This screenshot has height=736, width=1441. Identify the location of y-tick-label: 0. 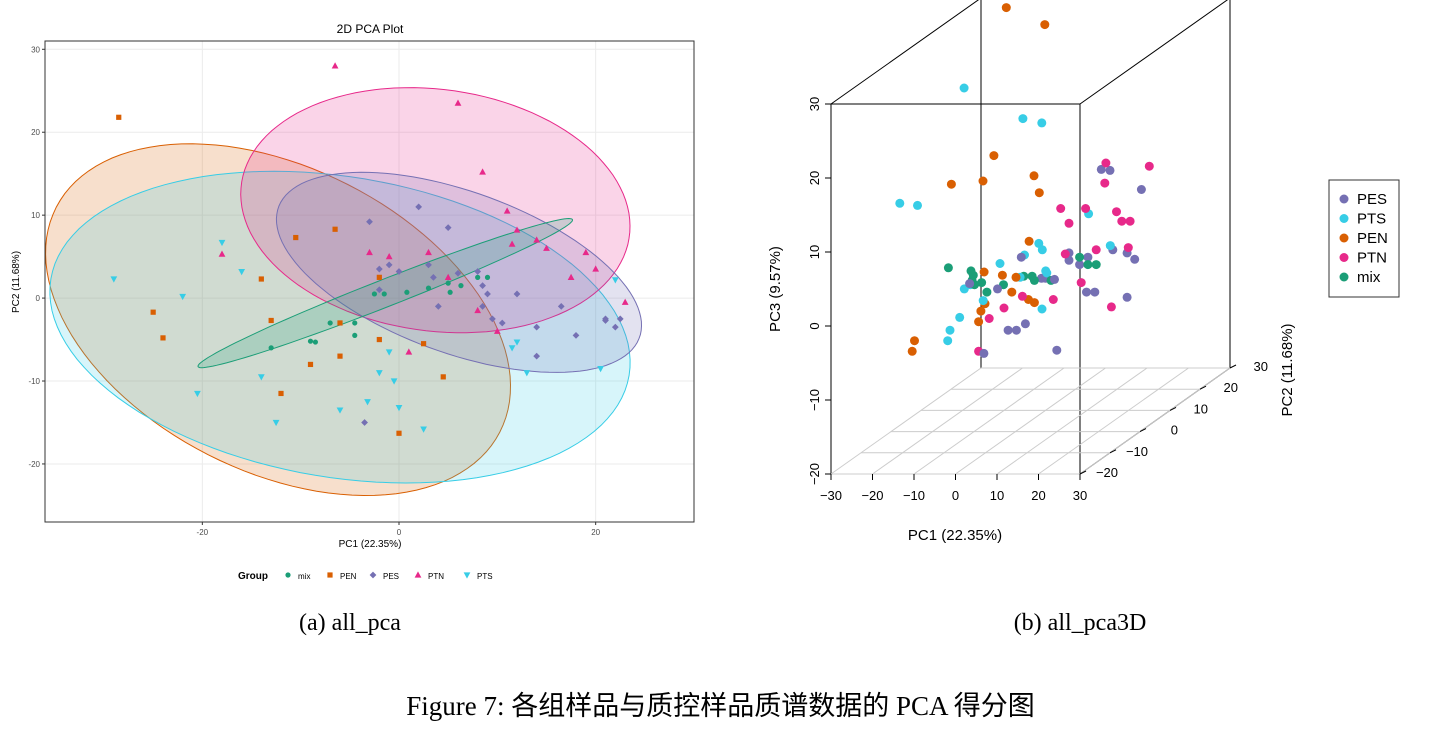
(38, 298).